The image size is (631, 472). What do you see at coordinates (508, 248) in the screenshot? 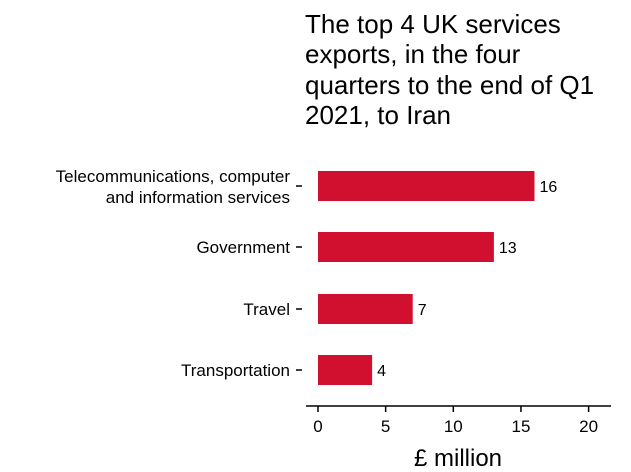
I see `data-label: 13` at bounding box center [508, 248].